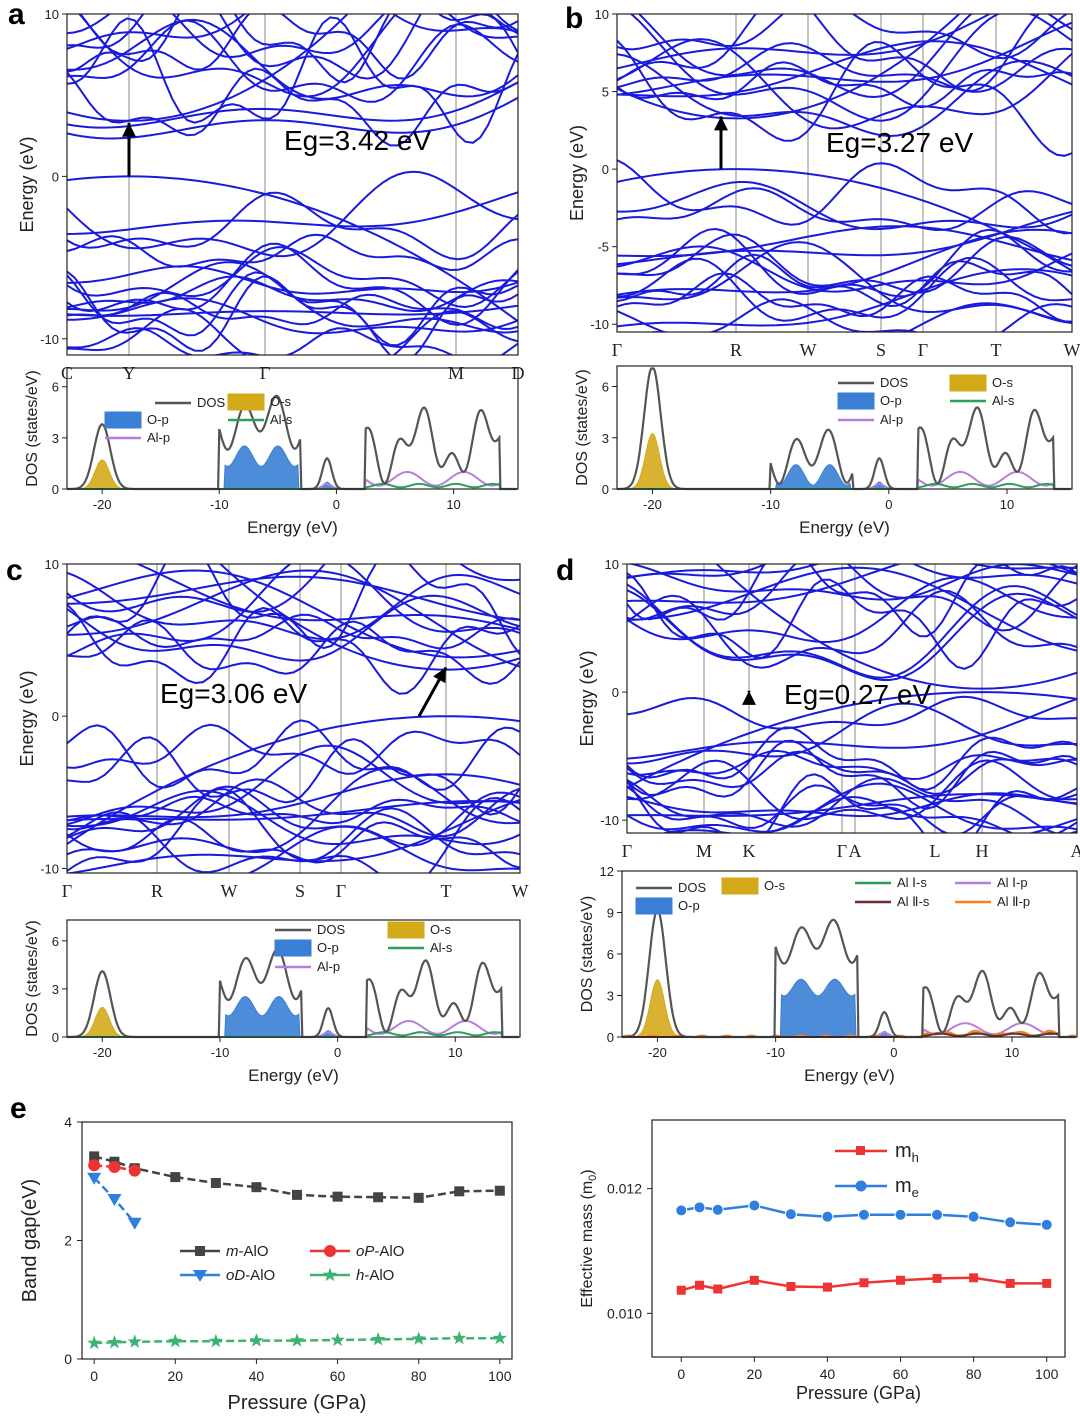 This screenshot has width=1080, height=1419. Describe the element at coordinates (858, 1393) in the screenshot. I see `xlabel: Pressure (GPa)` at that location.